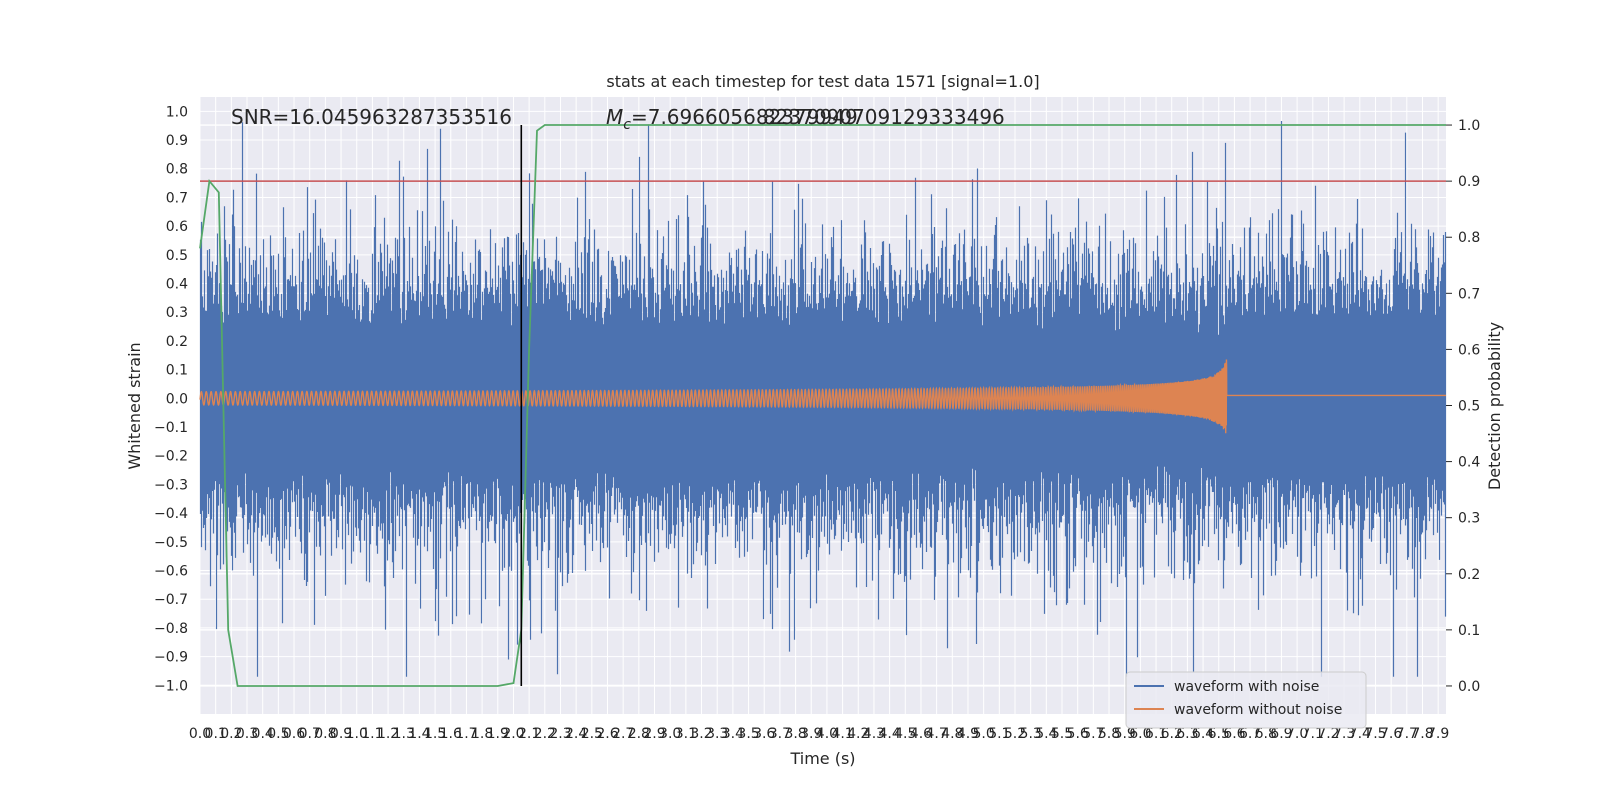 Image resolution: width=1600 pixels, height=800 pixels. What do you see at coordinates (1046, 734) in the screenshot?
I see `x-tick-label: 5.4` at bounding box center [1046, 734].